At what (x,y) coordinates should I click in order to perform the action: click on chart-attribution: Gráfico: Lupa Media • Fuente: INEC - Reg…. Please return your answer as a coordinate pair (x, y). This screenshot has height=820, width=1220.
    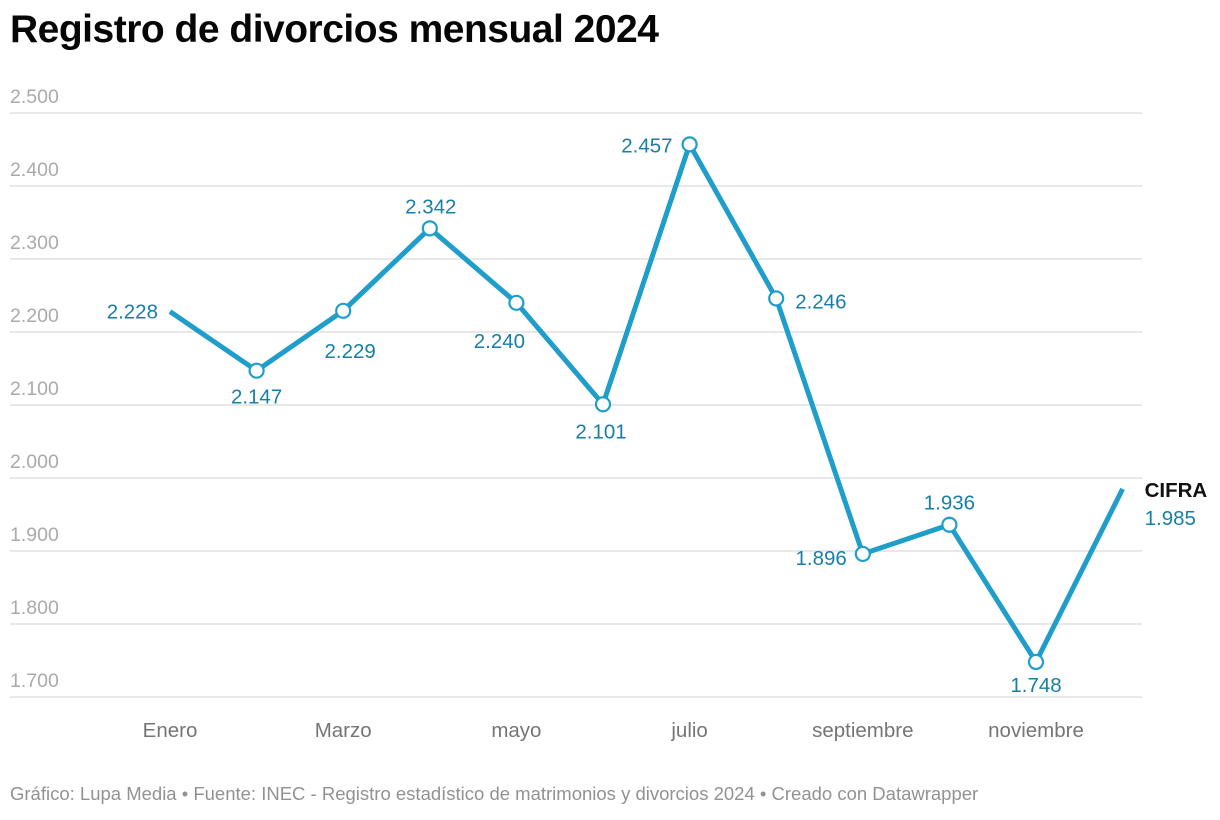
    Looking at the image, I should click on (494, 793).